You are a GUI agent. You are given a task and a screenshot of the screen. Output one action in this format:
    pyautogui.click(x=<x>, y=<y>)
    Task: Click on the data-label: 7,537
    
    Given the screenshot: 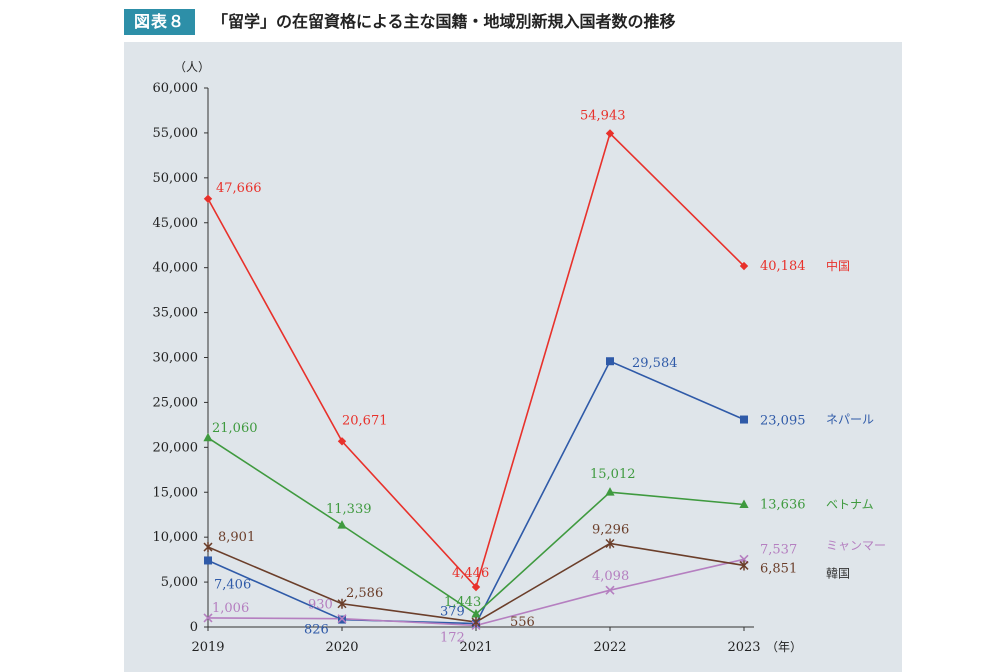 What is the action you would take?
    pyautogui.click(x=778, y=549)
    